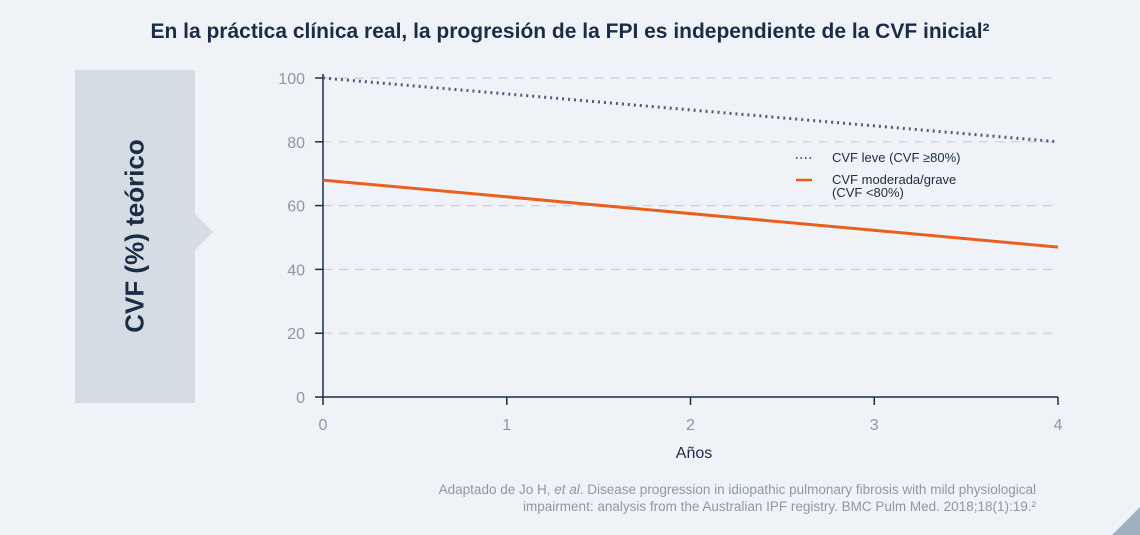 This screenshot has width=1140, height=535. I want to click on legend-label-2: CVF moderada/grave, so click(894, 179).